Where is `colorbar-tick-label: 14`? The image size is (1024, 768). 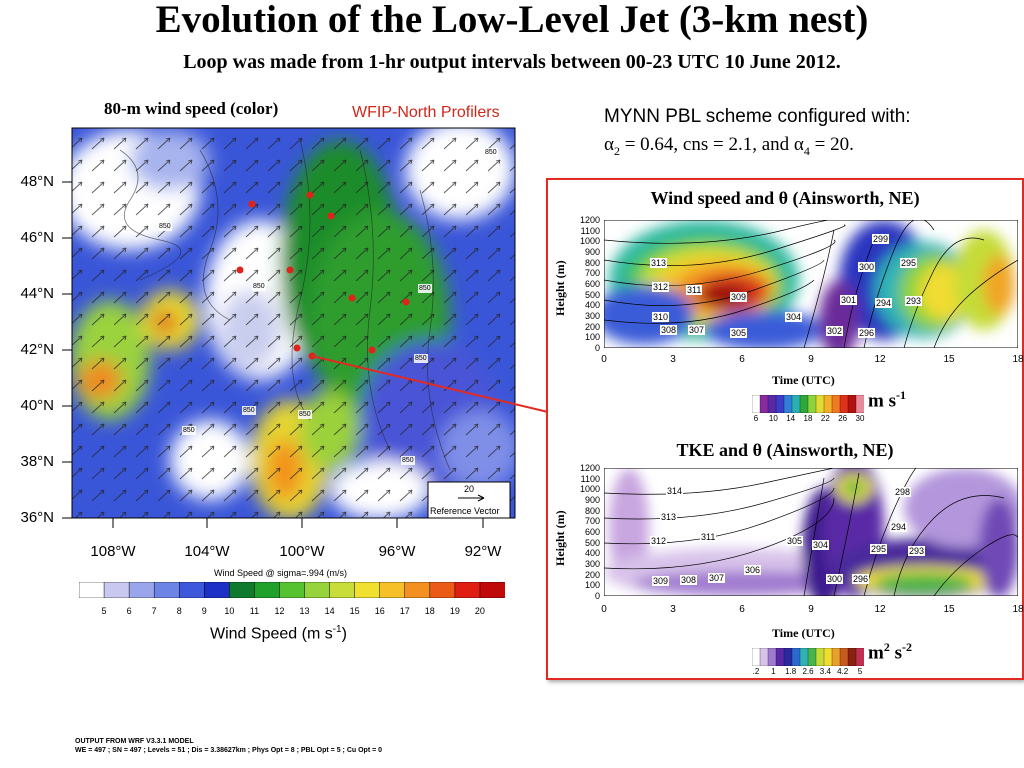
colorbar-tick-label: 14 is located at coordinates (791, 418).